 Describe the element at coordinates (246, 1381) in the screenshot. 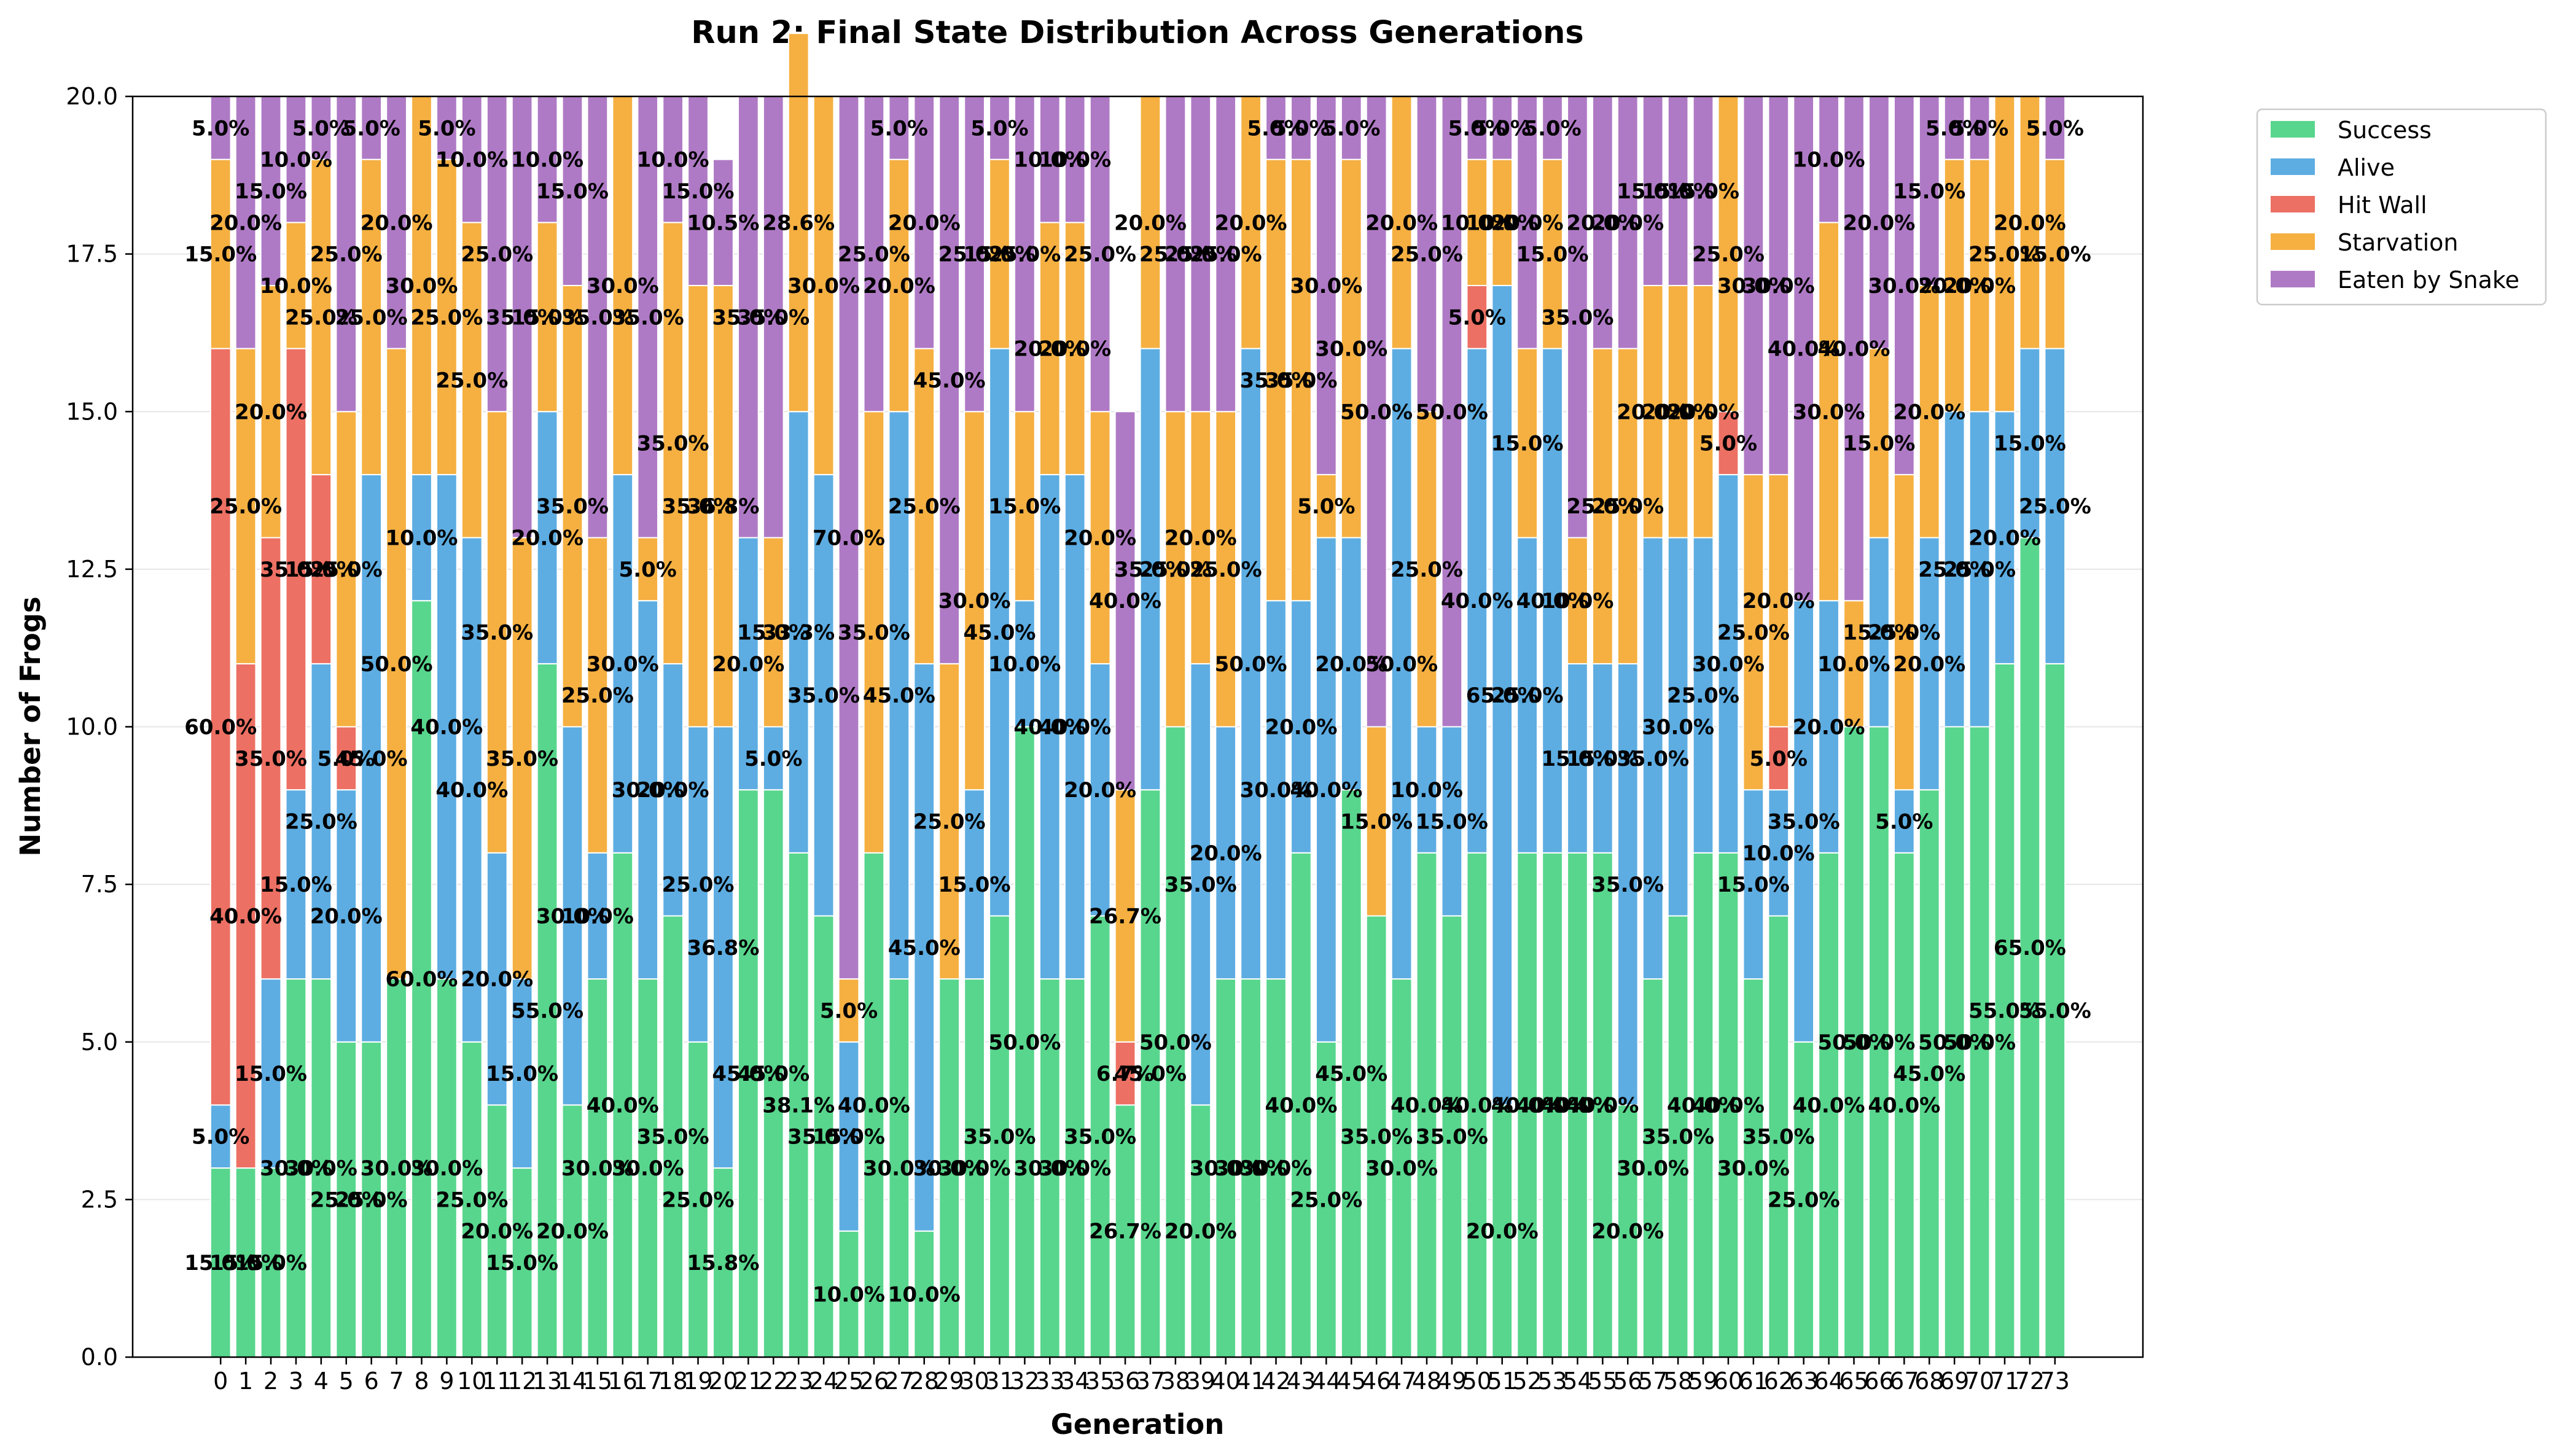

I see `x-tick-label: 1` at that location.